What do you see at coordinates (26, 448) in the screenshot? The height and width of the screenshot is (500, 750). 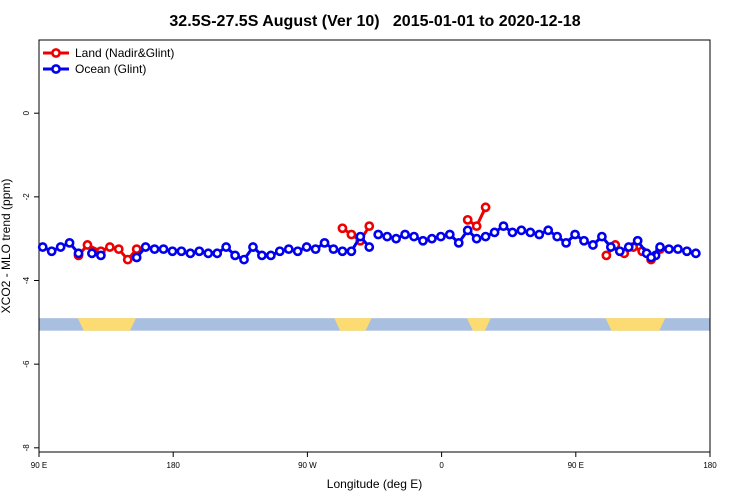 I see `y-tick-label: -8` at bounding box center [26, 448].